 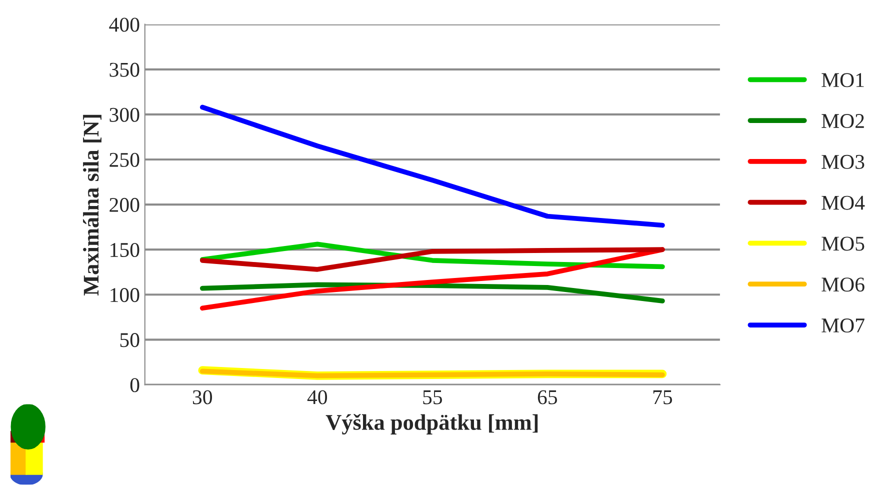 What do you see at coordinates (843, 161) in the screenshot?
I see `legend-label: MO3` at bounding box center [843, 161].